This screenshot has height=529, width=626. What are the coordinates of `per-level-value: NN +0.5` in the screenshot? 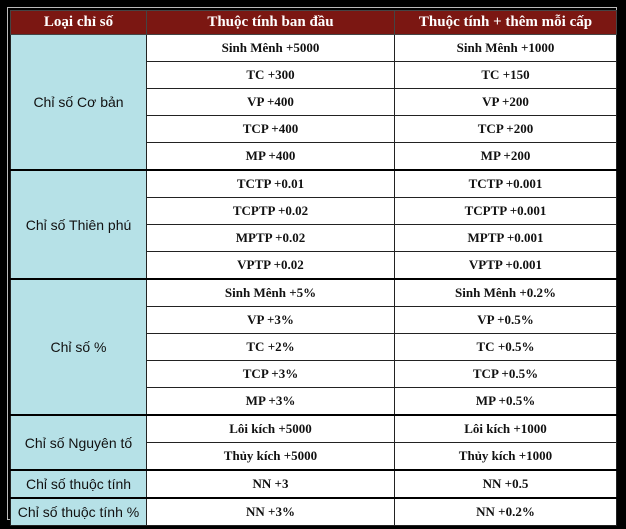 It's located at (505, 484).